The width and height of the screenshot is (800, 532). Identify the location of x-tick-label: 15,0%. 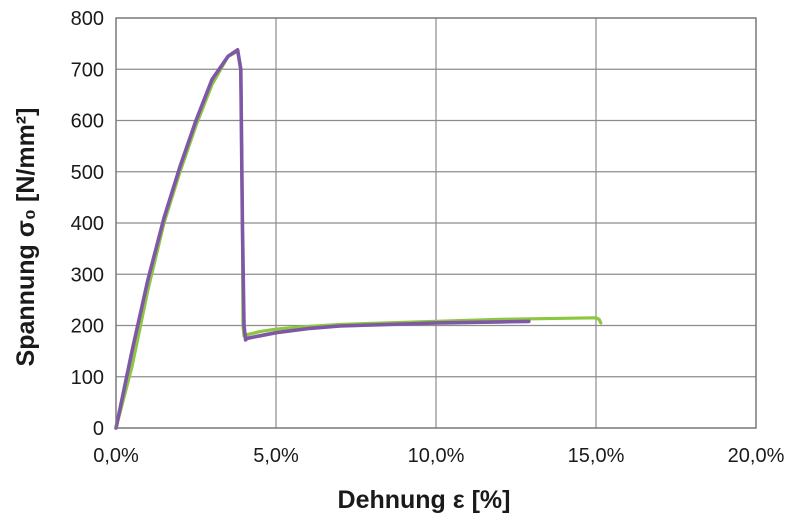
(596, 456).